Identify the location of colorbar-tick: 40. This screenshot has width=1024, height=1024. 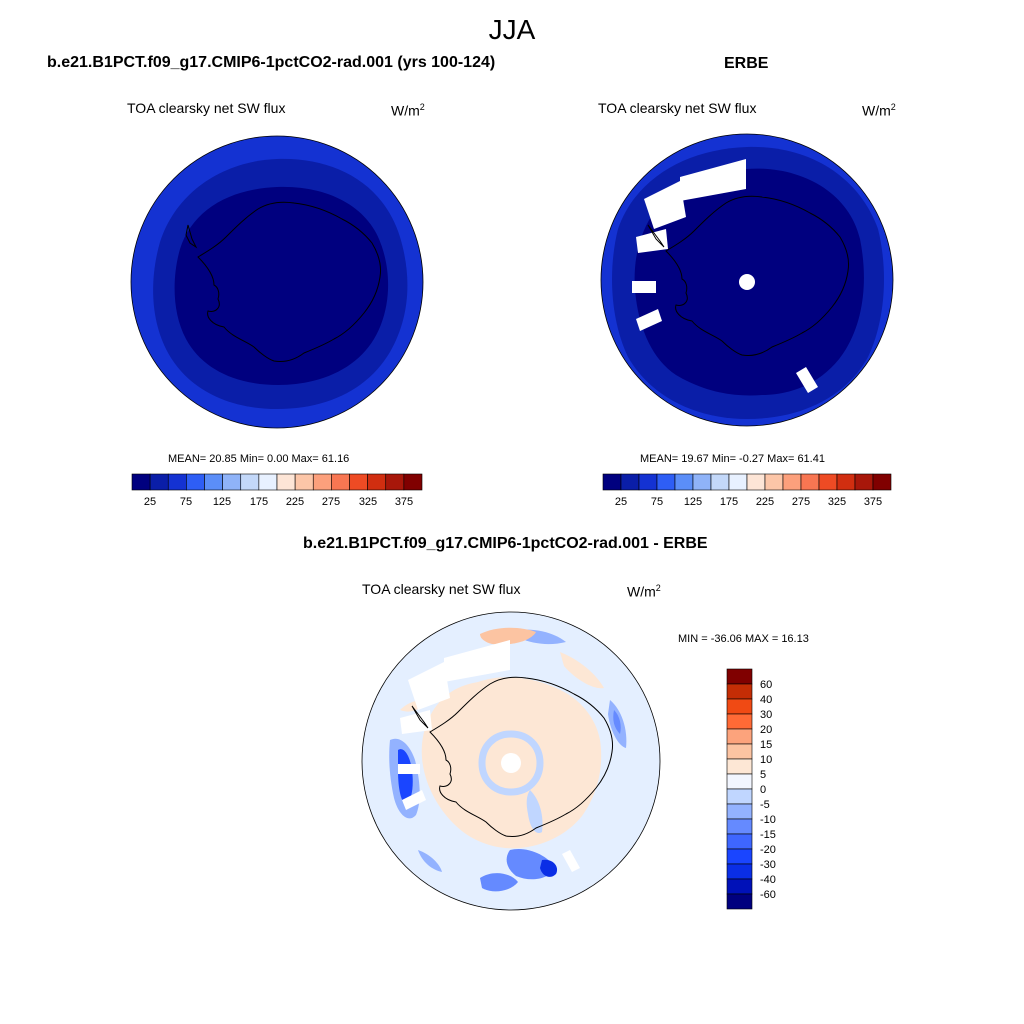
(766, 700).